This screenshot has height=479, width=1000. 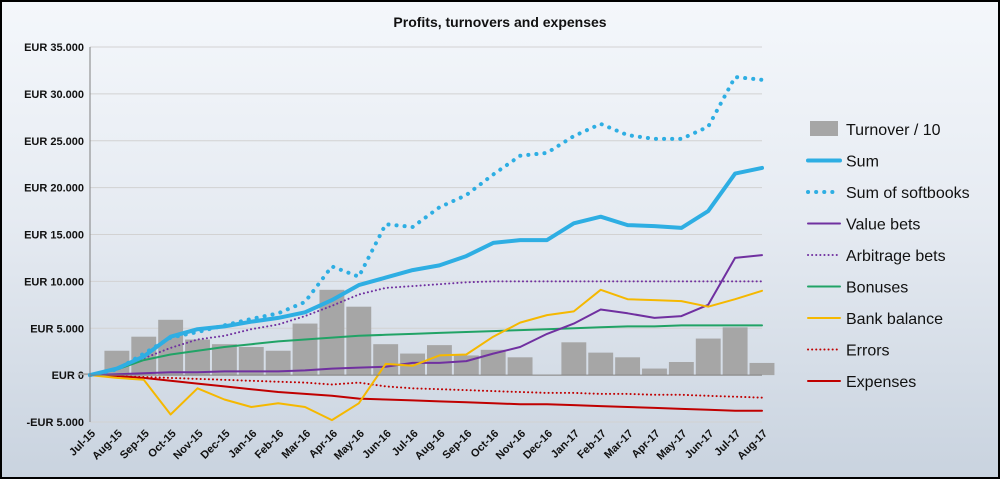 I want to click on x-tick-label: Aug-17, so click(x=752, y=445).